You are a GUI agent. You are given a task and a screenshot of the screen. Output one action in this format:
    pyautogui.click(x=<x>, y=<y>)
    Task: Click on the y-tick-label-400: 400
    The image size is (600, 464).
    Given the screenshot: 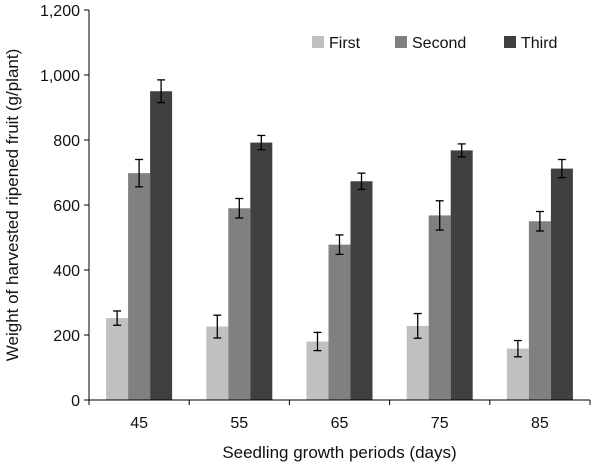 What is the action you would take?
    pyautogui.click(x=66, y=271)
    